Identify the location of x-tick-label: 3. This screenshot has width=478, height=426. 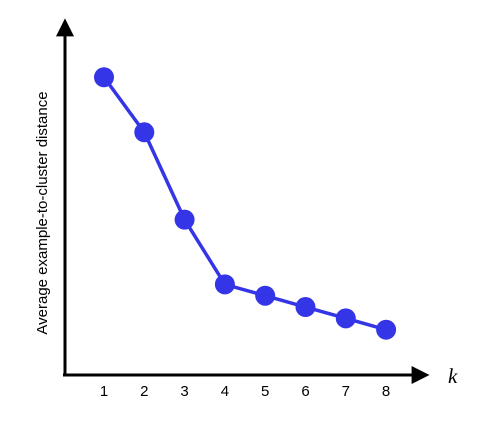
(184, 391).